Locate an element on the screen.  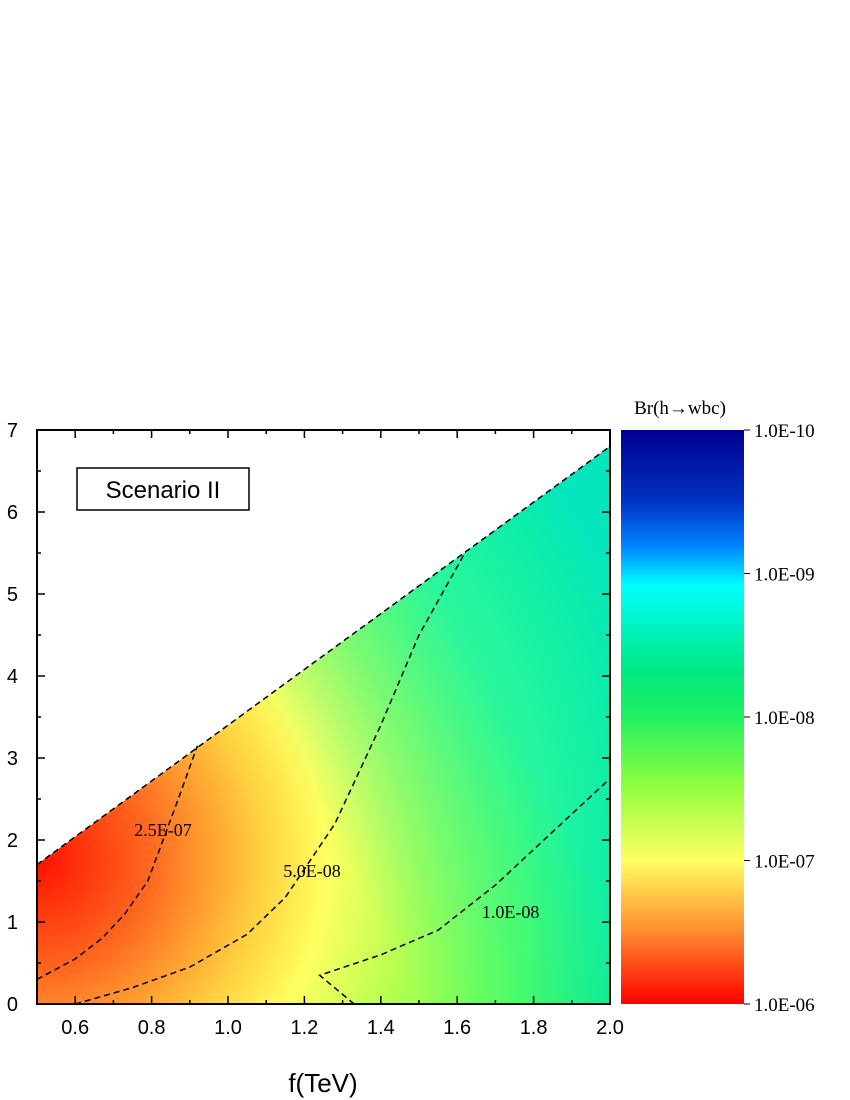
y-tick-label: 7 is located at coordinates (12, 431).